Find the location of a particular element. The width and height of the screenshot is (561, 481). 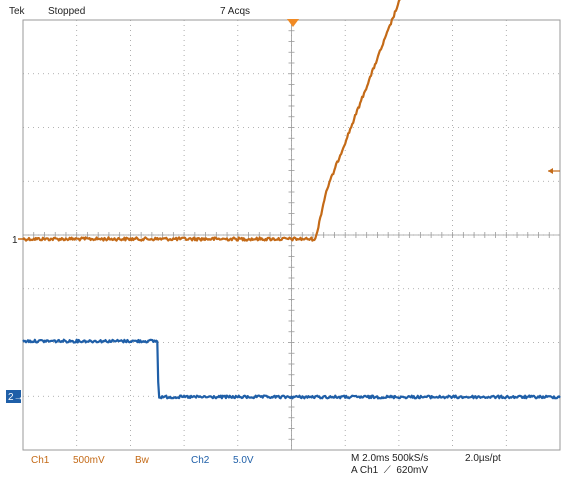

ch1-ground-marker: 1 is located at coordinates (15, 240).